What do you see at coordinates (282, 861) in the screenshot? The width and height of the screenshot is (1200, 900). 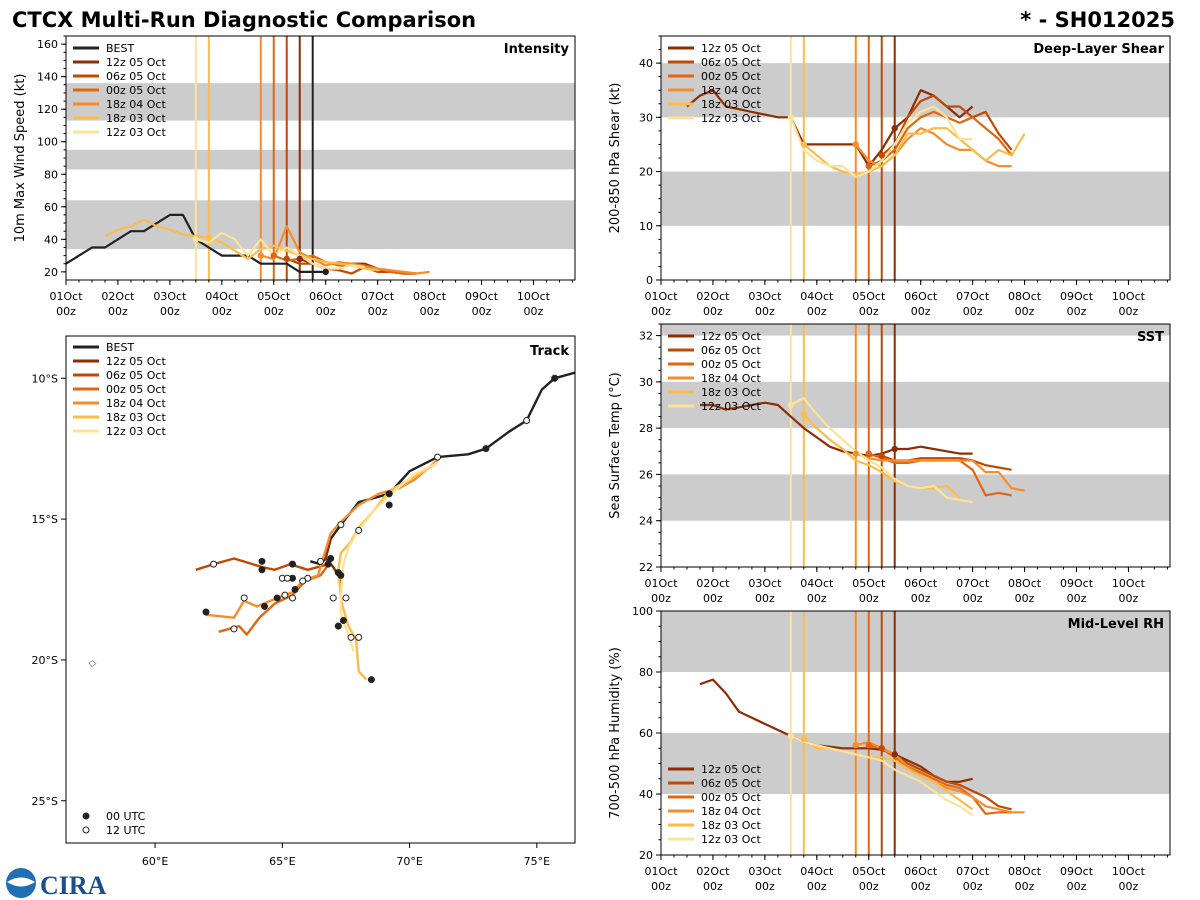 I see `x-tick-label: 65°E` at bounding box center [282, 861].